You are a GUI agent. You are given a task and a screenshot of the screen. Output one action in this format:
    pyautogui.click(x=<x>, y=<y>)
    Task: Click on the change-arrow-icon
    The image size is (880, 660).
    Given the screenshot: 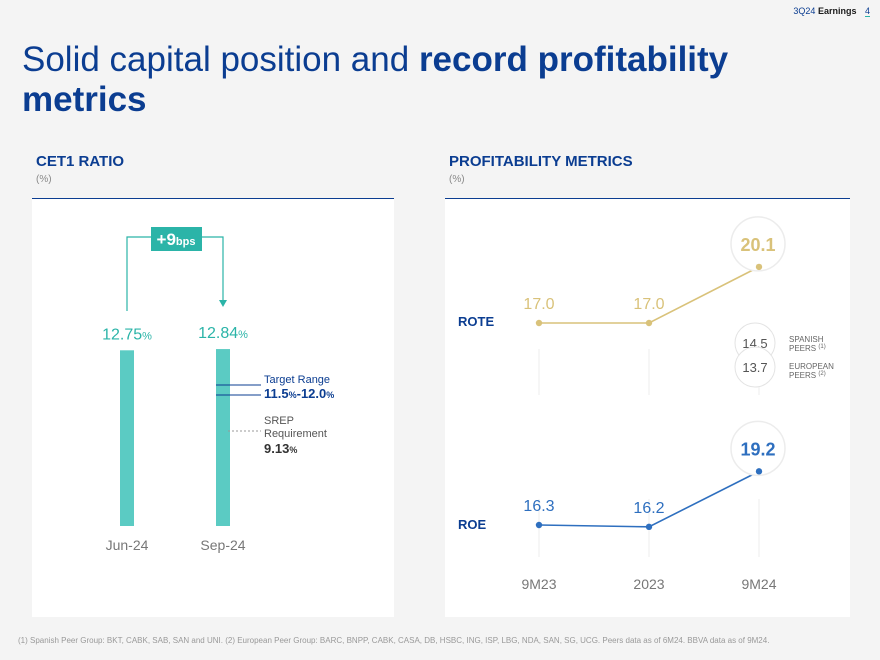 What is the action you would take?
    pyautogui.click(x=223, y=303)
    